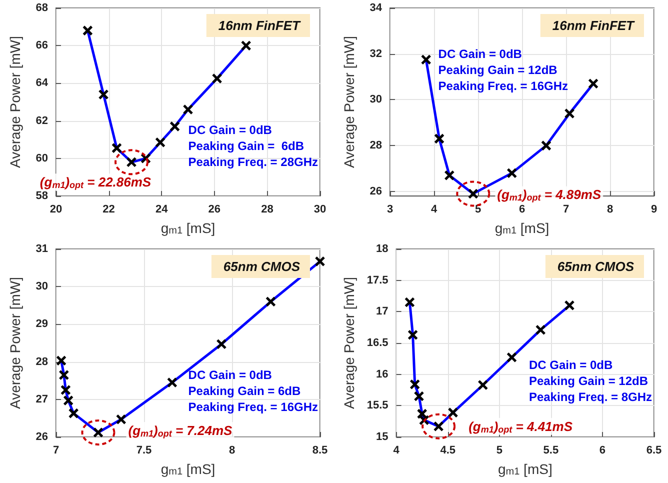 This screenshot has height=483, width=668. What do you see at coordinates (267, 210) in the screenshot?
I see `x-tick-label: 28` at bounding box center [267, 210].